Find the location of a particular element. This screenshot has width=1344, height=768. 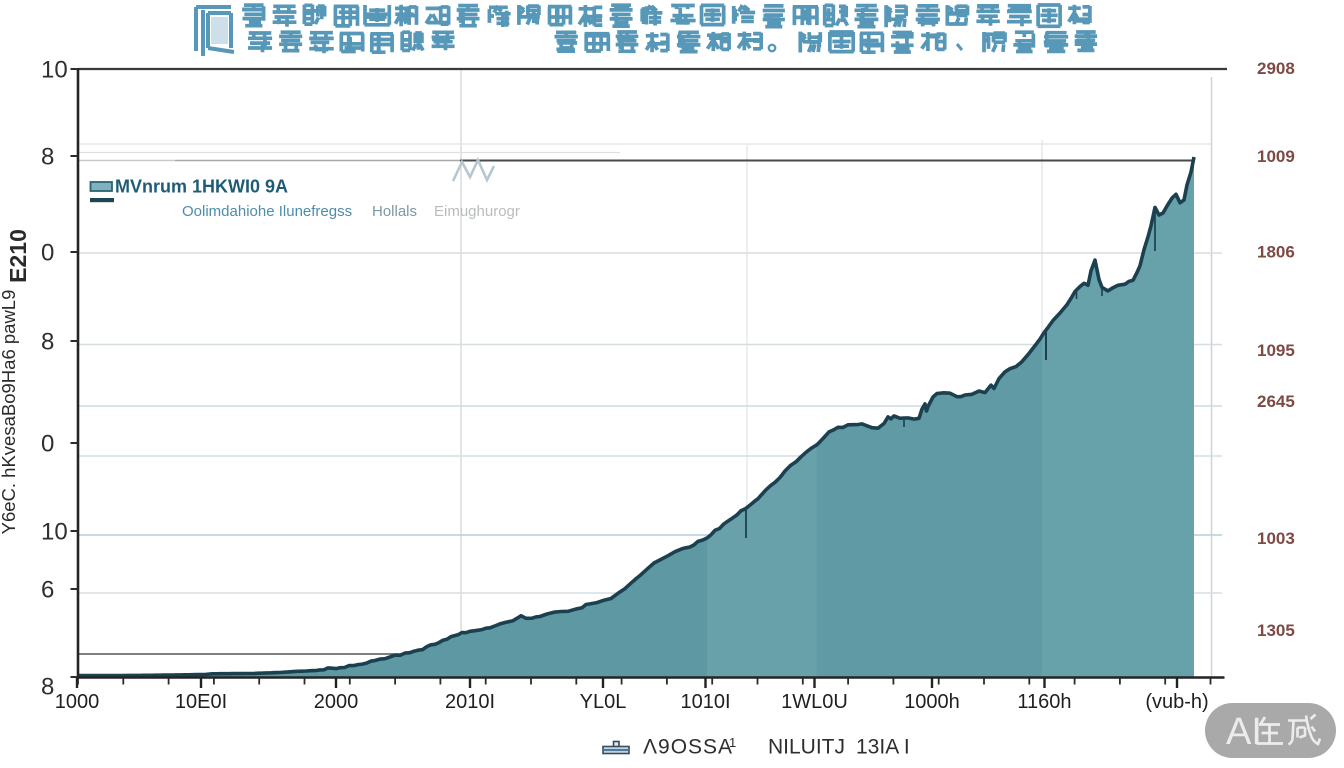

svg-text: 2010I is located at coordinates (470, 702).